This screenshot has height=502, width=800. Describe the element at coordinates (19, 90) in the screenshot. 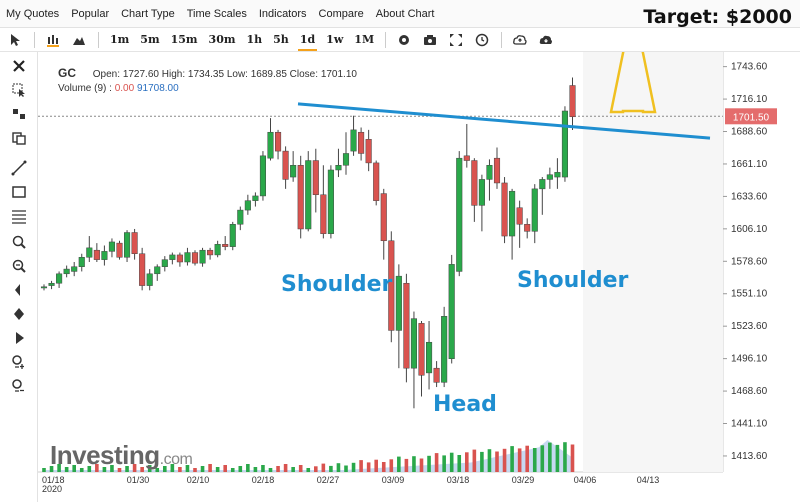

I see `select-tool-icon` at that location.